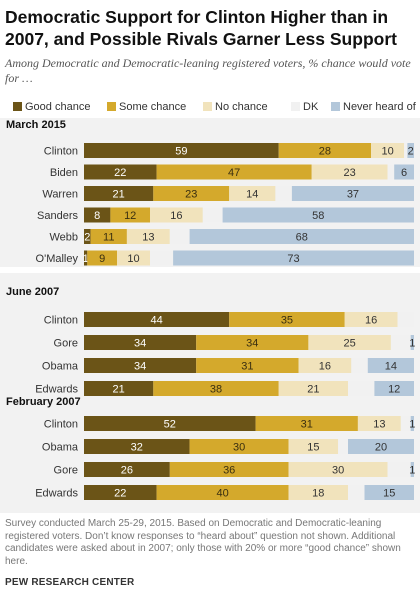 Image resolution: width=420 pixels, height=610 pixels. Describe the element at coordinates (56, 494) in the screenshot. I see `row-label: Edwards` at that location.